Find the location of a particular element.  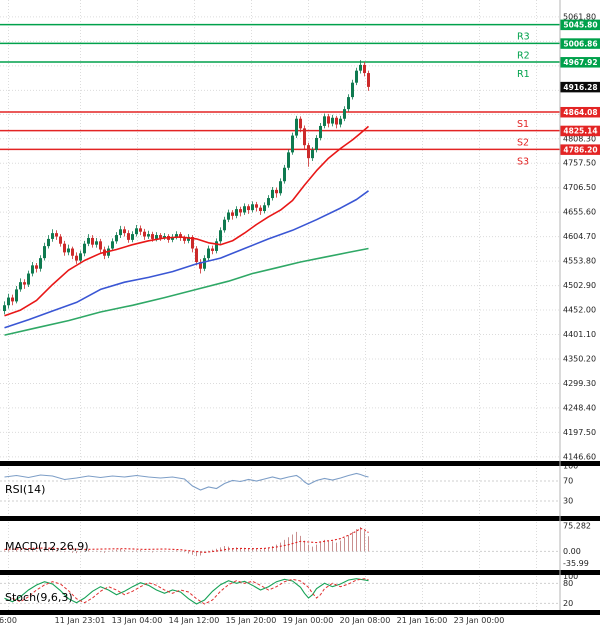

panel-separator is located at coordinates (300, 518).